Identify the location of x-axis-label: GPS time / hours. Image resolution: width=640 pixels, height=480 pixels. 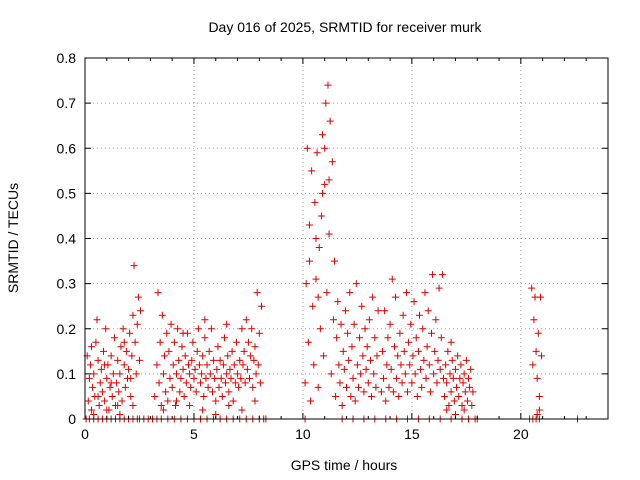
(344, 465).